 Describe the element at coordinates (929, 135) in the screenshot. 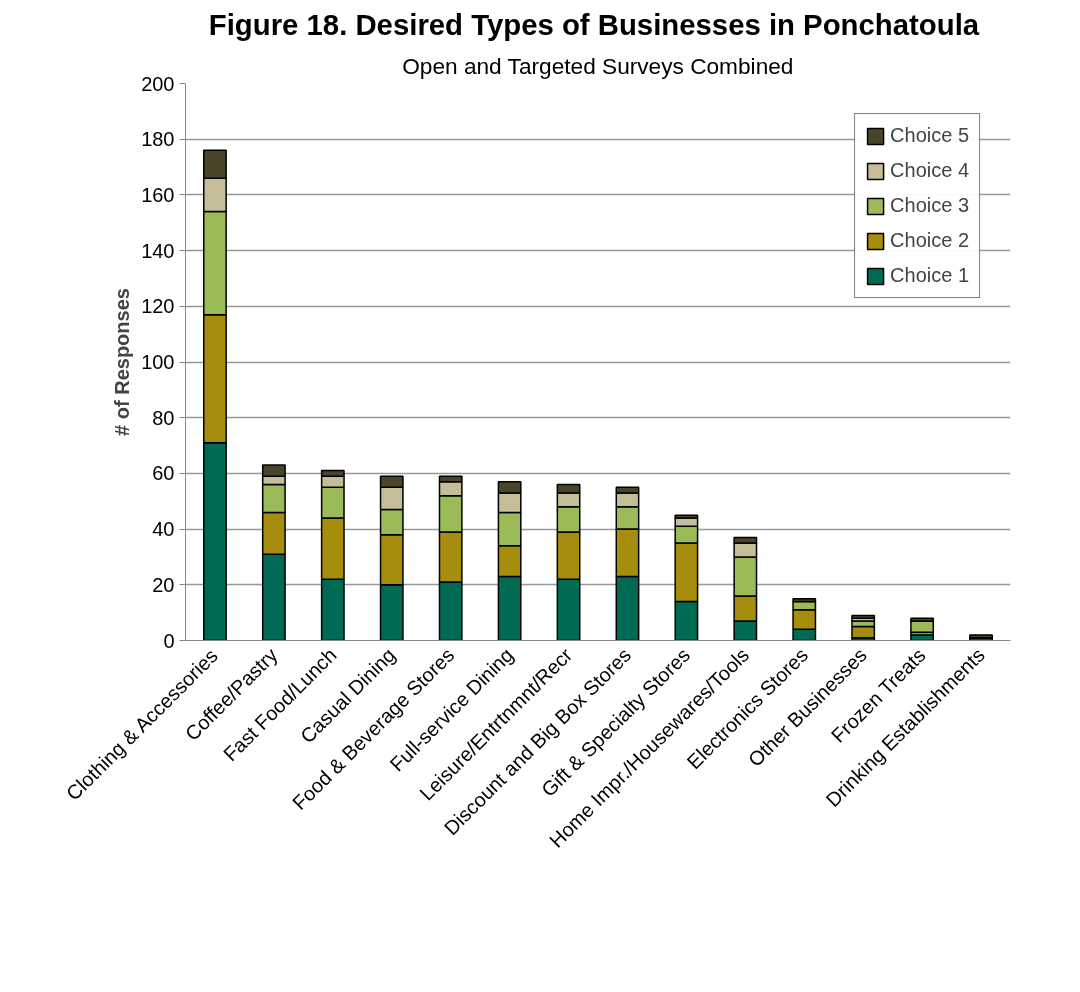

I see `legend-label: Choice 5` at that location.